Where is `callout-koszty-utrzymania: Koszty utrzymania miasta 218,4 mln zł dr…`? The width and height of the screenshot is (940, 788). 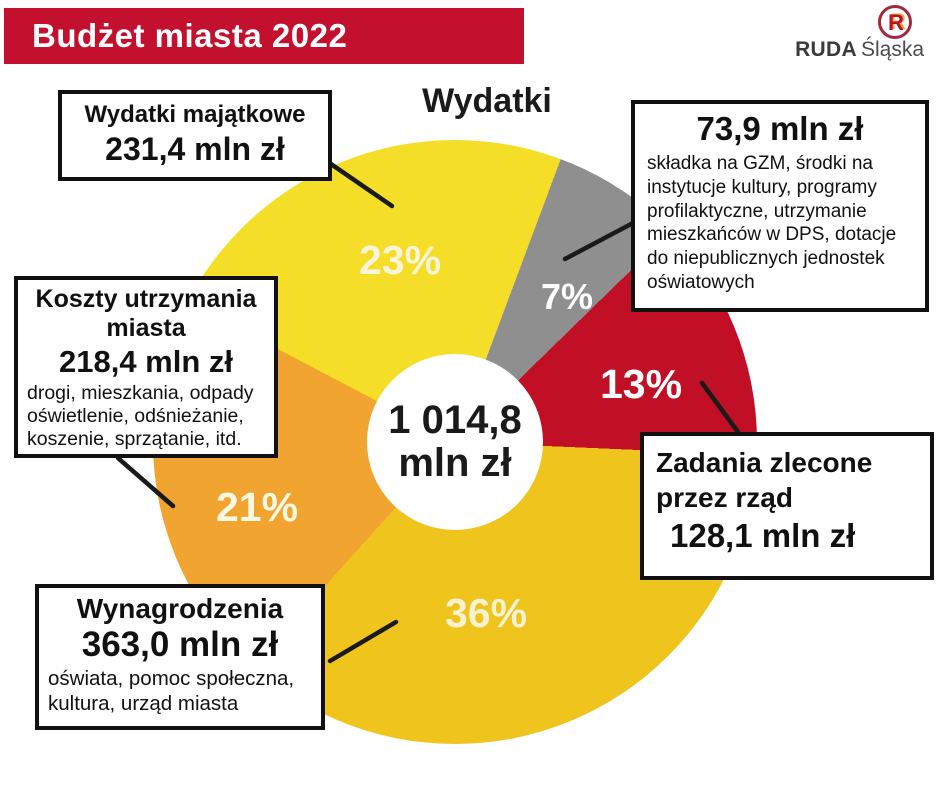 callout-koszty-utrzymania: Koszty utrzymania miasta 218,4 mln zł dr… is located at coordinates (146, 367).